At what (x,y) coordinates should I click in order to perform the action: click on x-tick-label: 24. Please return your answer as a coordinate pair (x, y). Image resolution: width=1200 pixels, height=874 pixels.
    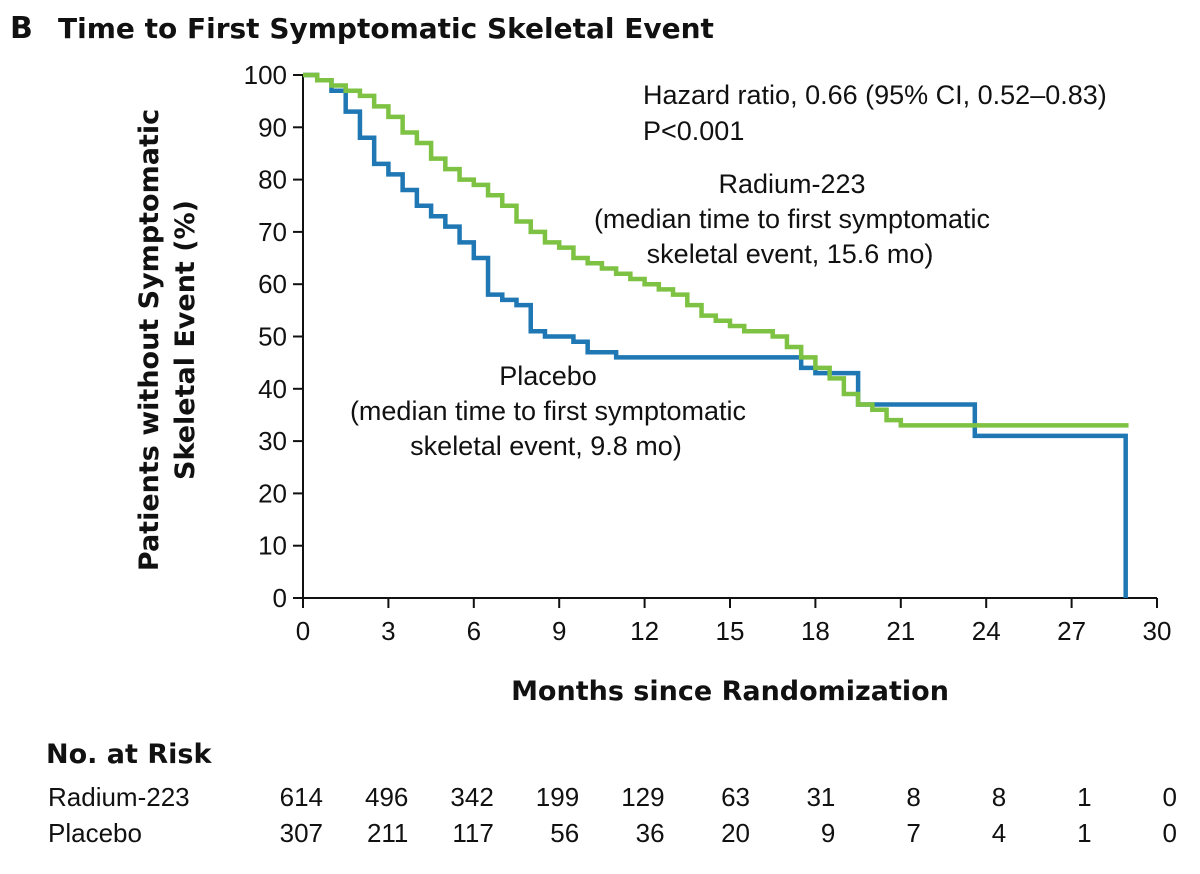
    Looking at the image, I should click on (986, 631).